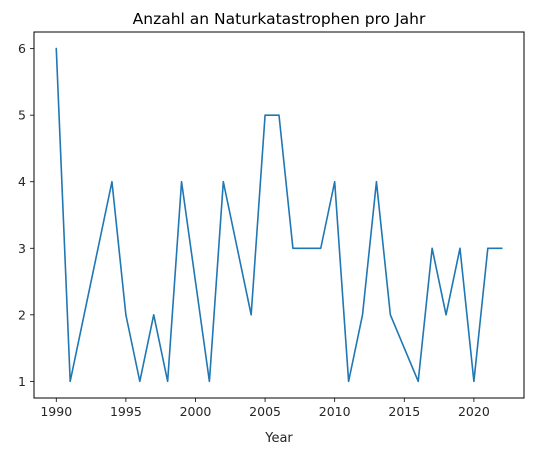 This screenshot has width=534, height=455. I want to click on x-tick-label-2015: 2015, so click(404, 411).